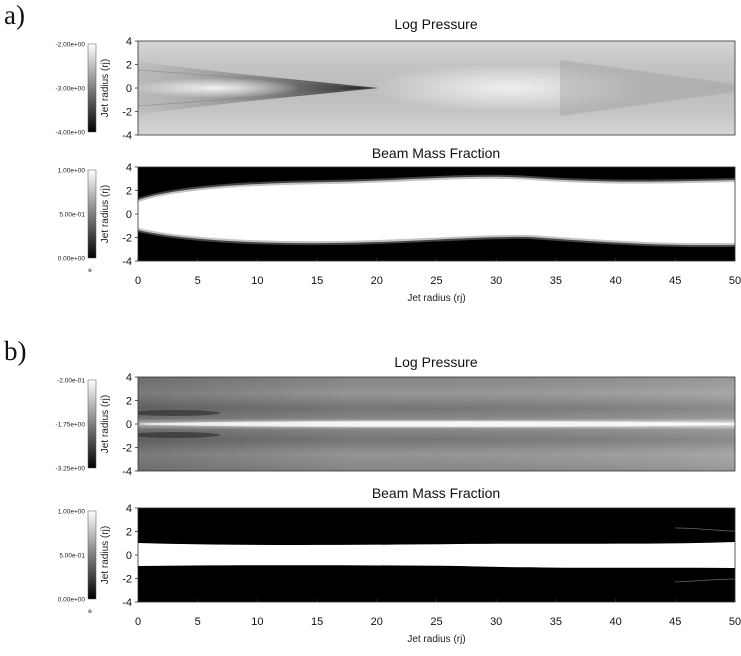  What do you see at coordinates (127, 136) in the screenshot?
I see `panel-a-log-pressure-ytick-label: -4` at bounding box center [127, 136].